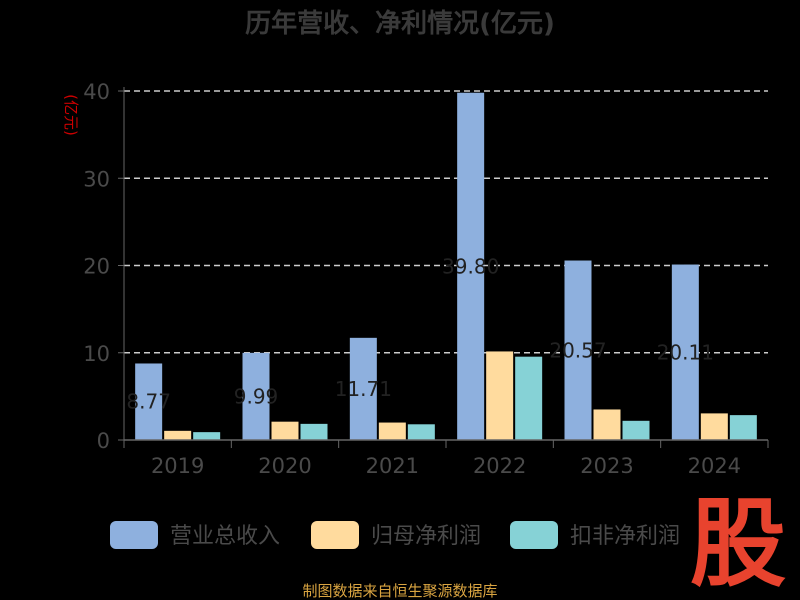 This screenshot has width=800, height=600. Describe the element at coordinates (421, 432) in the screenshot. I see `bar-2021-扣非净利润` at that location.